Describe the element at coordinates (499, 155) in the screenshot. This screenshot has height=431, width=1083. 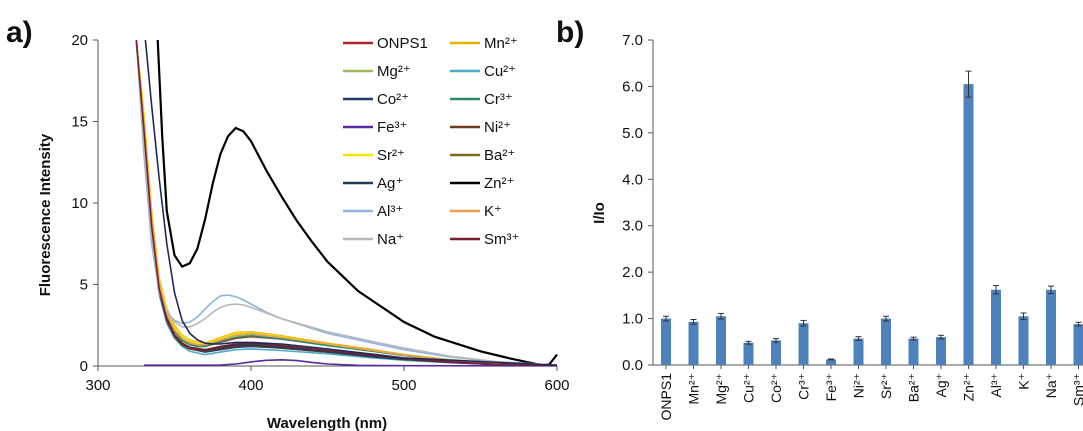
I see `legend-label: Ba²⁺` at that location.